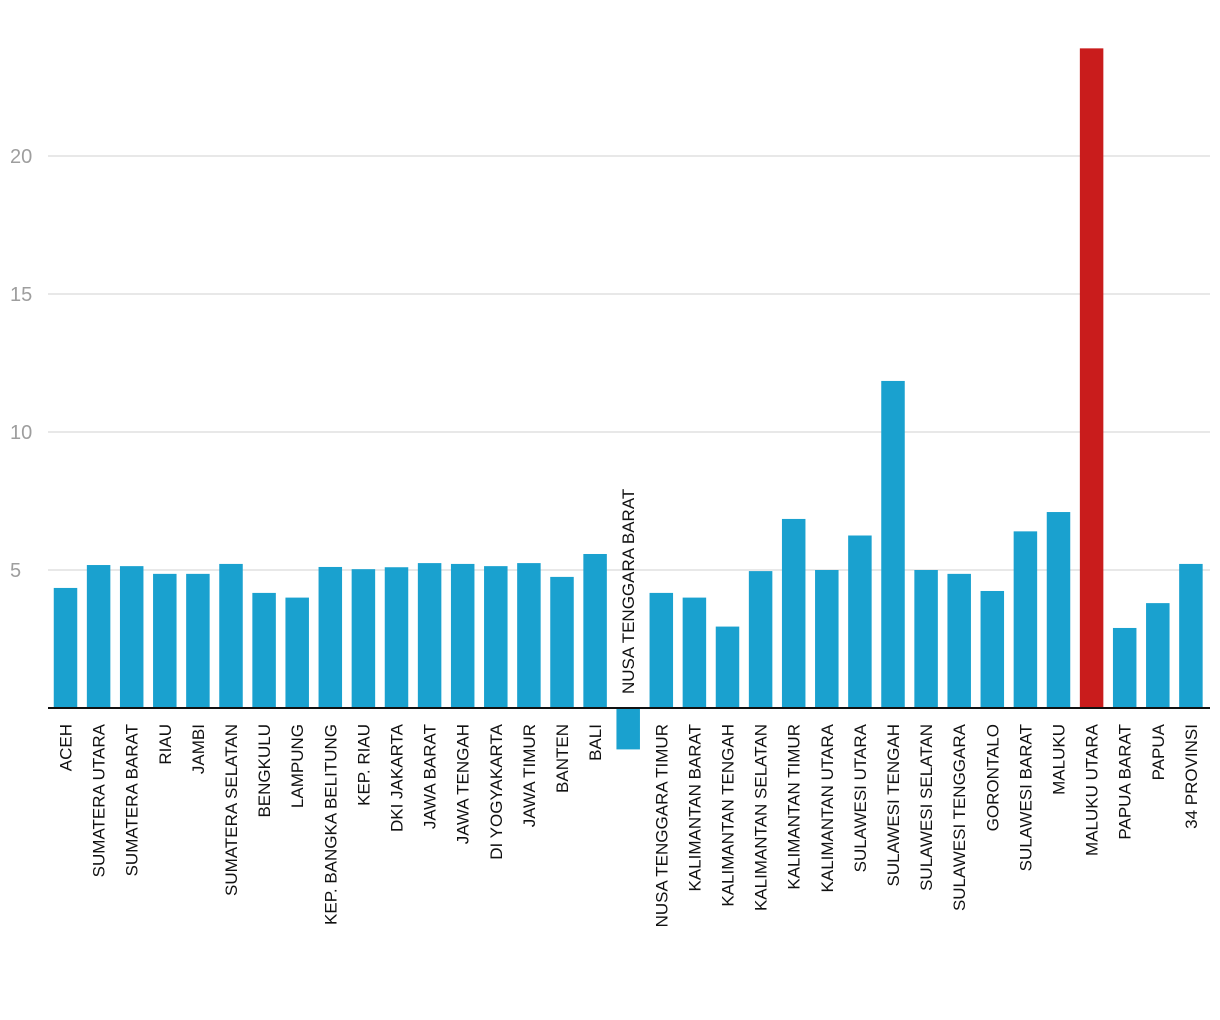 This screenshot has height=1020, width=1220. Describe the element at coordinates (98, 636) in the screenshot. I see `bar-sumatera-utara` at that location.